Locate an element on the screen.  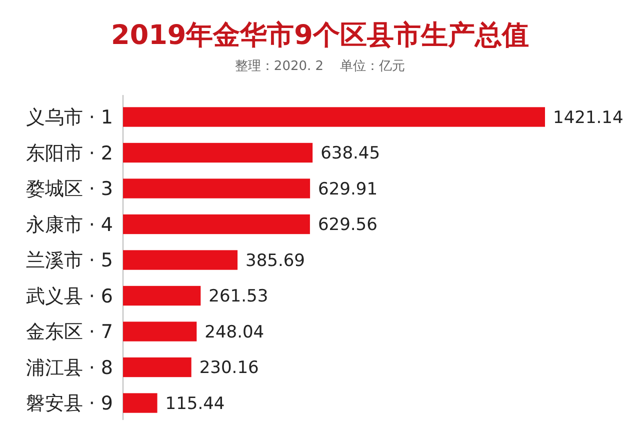
chart-title: 2019年金华市9个区县市生产总值 is located at coordinates (320, 35).